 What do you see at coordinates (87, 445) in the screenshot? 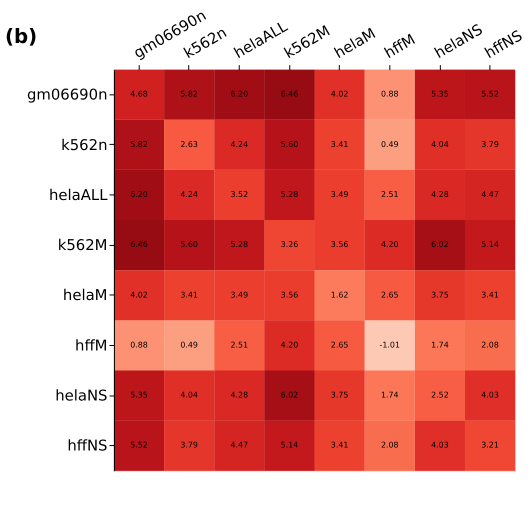
I see `y-tick-label: hffNS` at bounding box center [87, 445].